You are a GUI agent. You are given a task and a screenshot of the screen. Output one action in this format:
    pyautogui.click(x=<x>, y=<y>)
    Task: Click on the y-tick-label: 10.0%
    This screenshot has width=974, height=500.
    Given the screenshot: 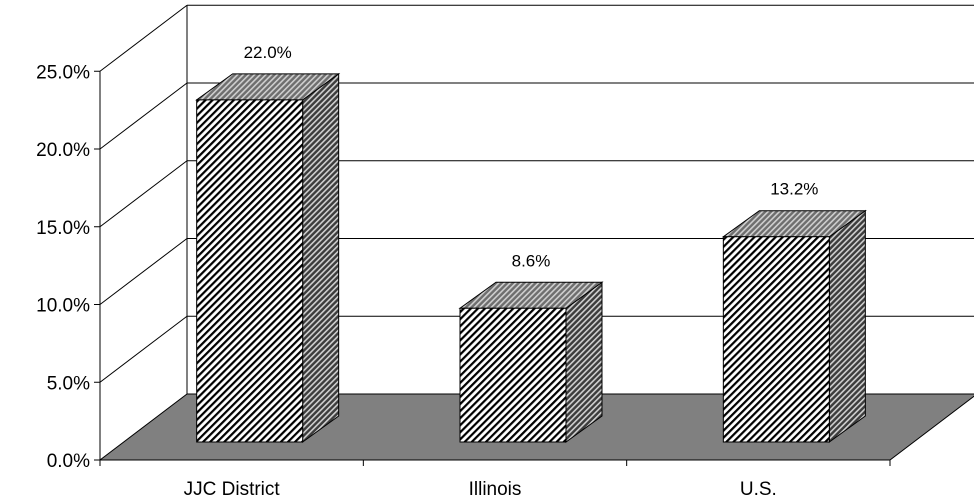 What is the action you would take?
    pyautogui.click(x=63, y=306)
    